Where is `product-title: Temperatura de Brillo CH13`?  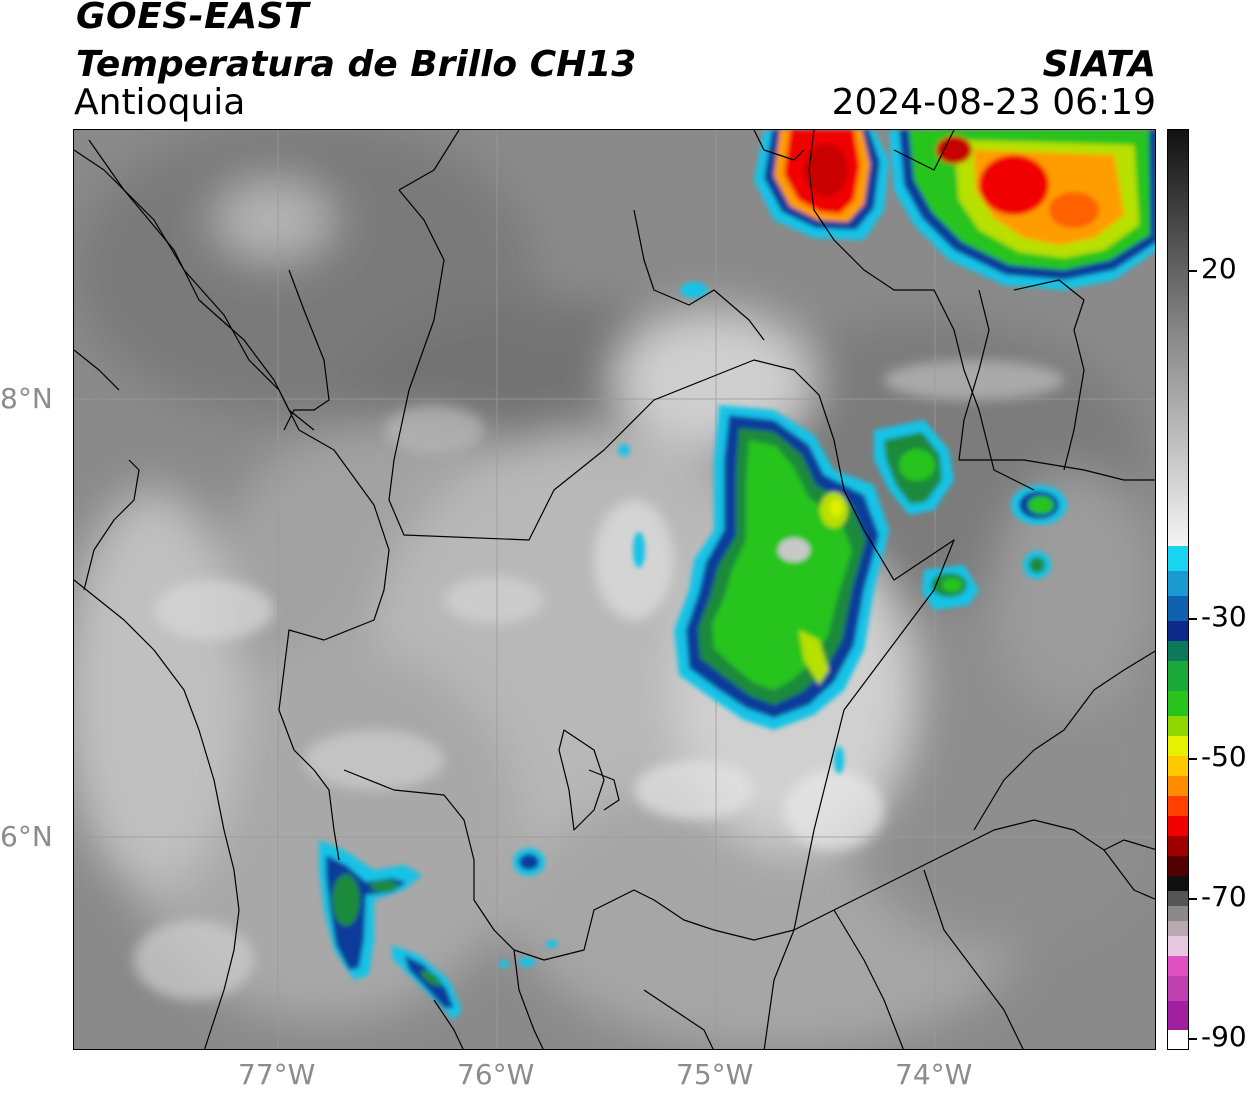 product-title: Temperatura de Brillo CH13 is located at coordinates (356, 64).